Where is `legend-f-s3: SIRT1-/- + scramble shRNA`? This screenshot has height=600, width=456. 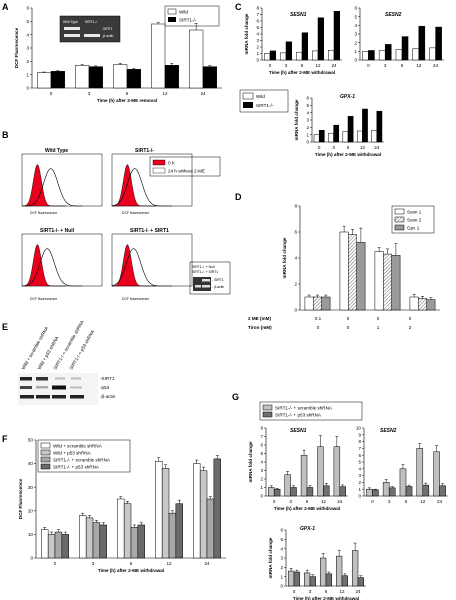 legend-f-s3: SIRT1-/- + scramble shRNA is located at coordinates (82, 460).